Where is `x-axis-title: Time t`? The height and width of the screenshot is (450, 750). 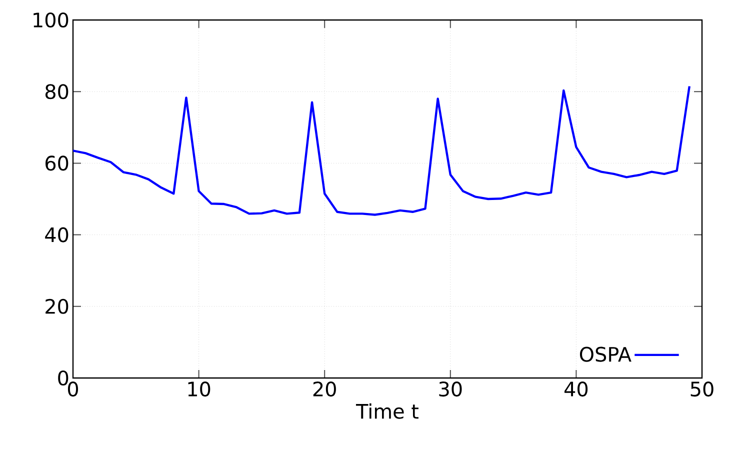
x-axis-title: Time t is located at coordinates (387, 411).